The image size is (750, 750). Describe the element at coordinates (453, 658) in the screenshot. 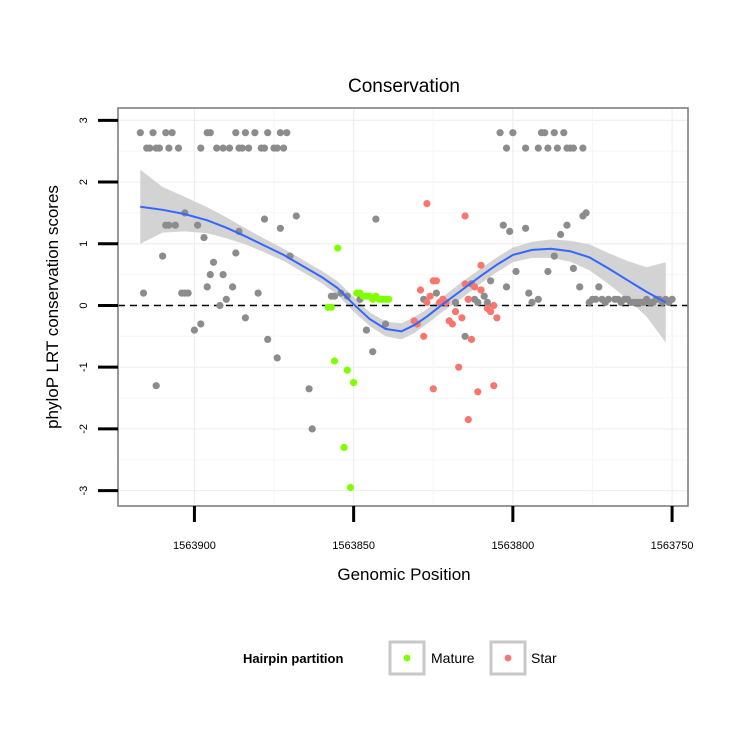

I see `legend-label-mature: Mature` at that location.